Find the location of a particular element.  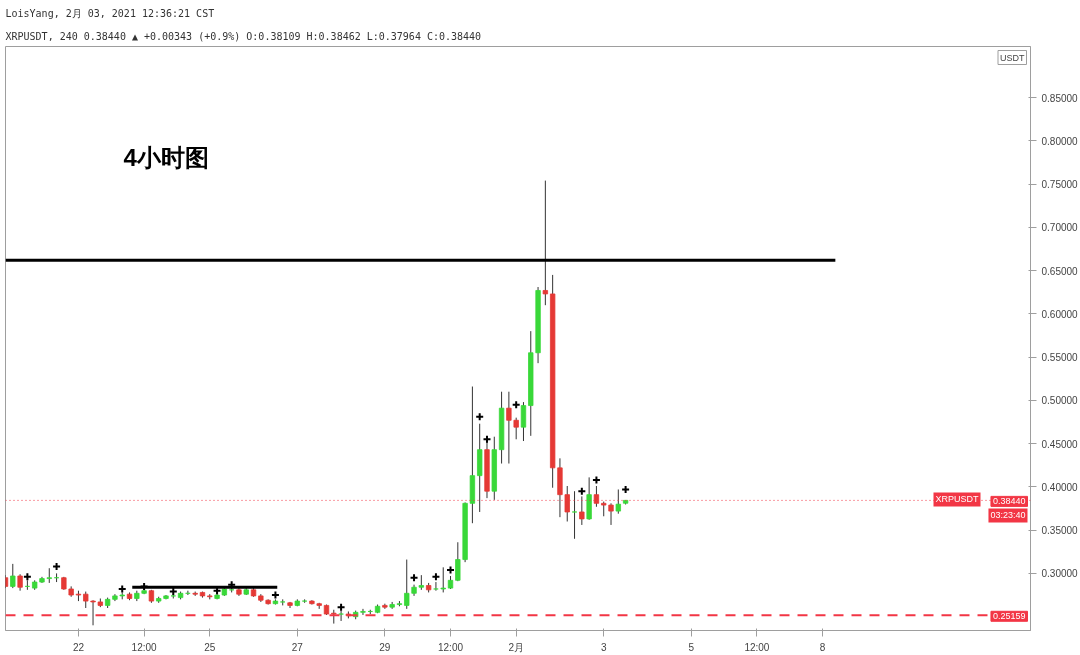

x-tick-label: 22 is located at coordinates (78, 647).